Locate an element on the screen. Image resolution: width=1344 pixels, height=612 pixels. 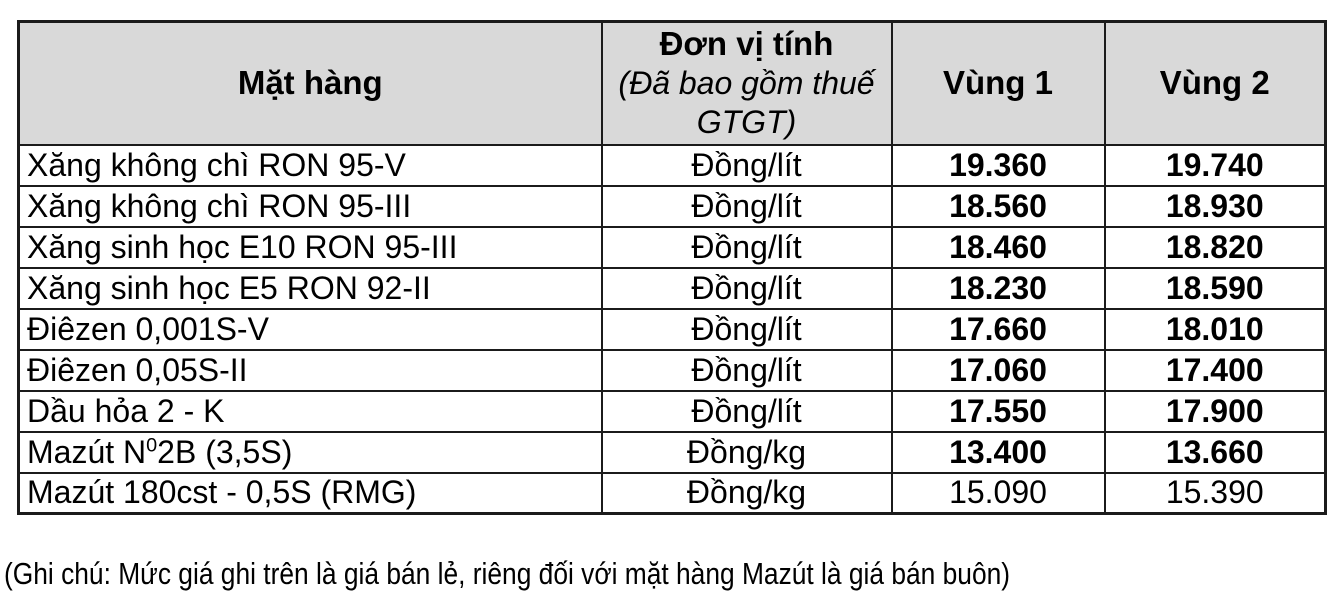
region2-price-cell: 18.820 is located at coordinates (1215, 247).